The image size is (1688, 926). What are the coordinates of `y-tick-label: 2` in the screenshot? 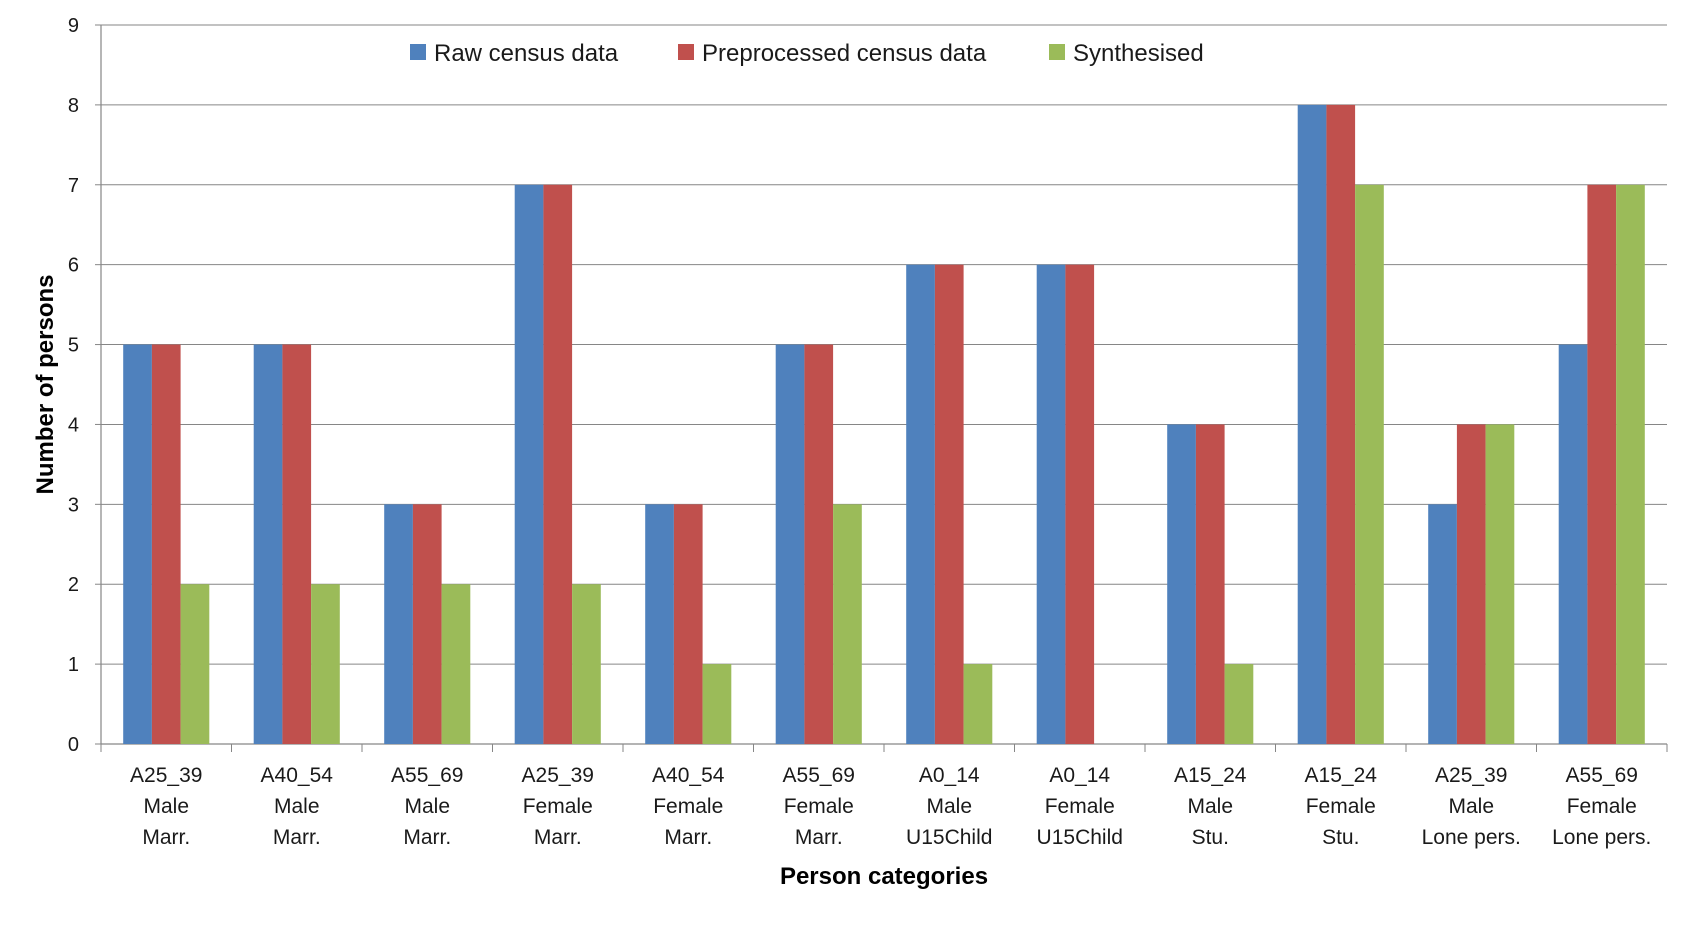 It's located at (73, 585).